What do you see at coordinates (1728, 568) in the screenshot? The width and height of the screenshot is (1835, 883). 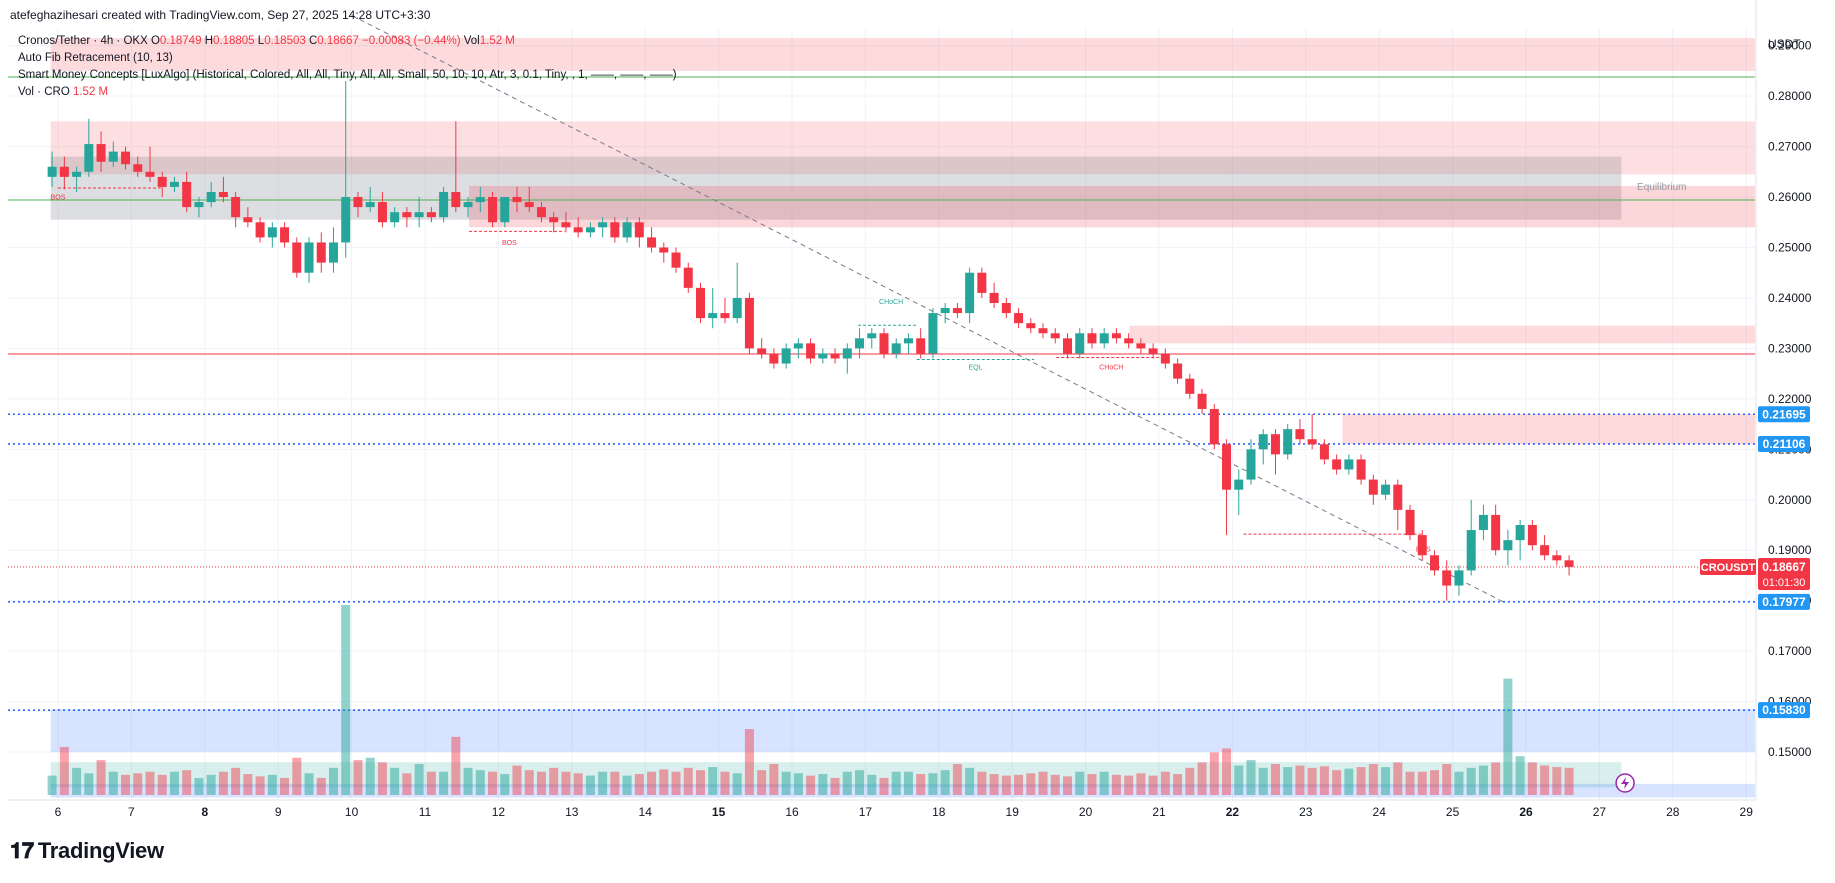 I see `symbol-tag: CROUSDT` at bounding box center [1728, 568].